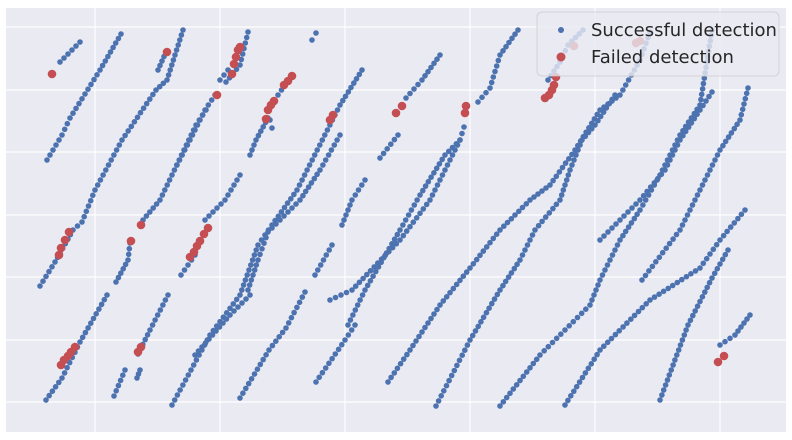  What do you see at coordinates (561, 30) in the screenshot?
I see `legend-marker-successful` at bounding box center [561, 30].